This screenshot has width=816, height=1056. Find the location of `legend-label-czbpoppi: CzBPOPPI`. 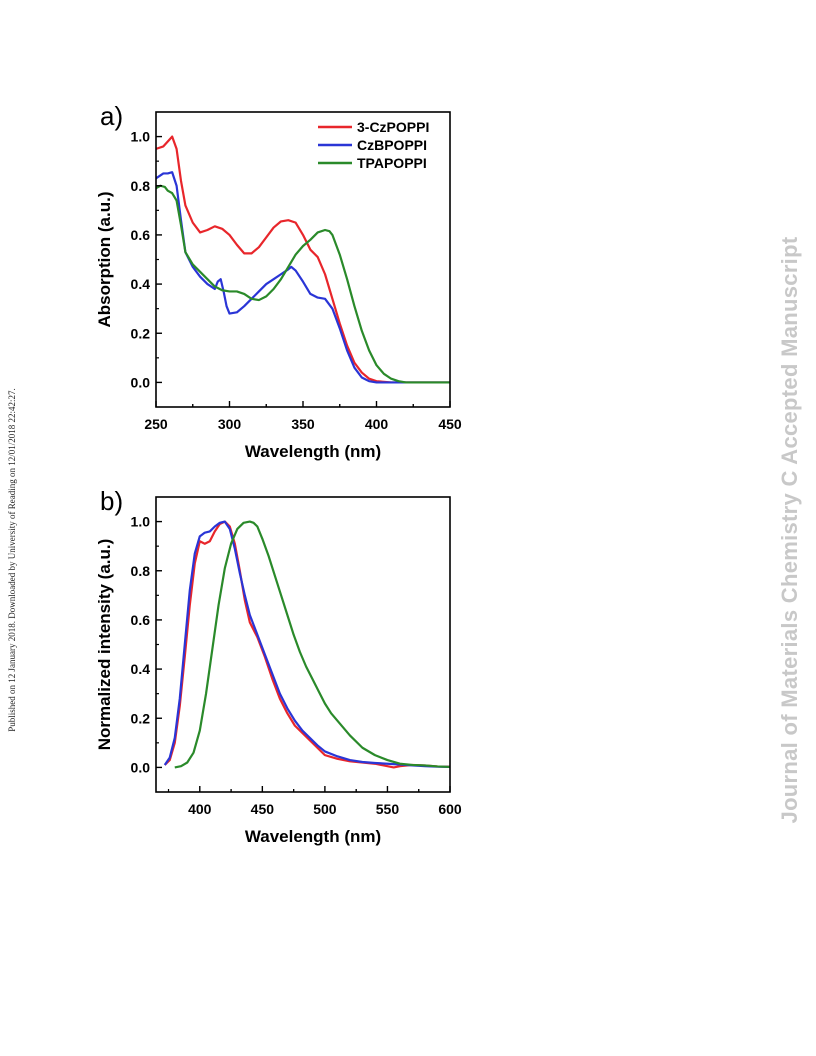

legend-label-czbpoppi: CzBPOPPI is located at coordinates (392, 145).